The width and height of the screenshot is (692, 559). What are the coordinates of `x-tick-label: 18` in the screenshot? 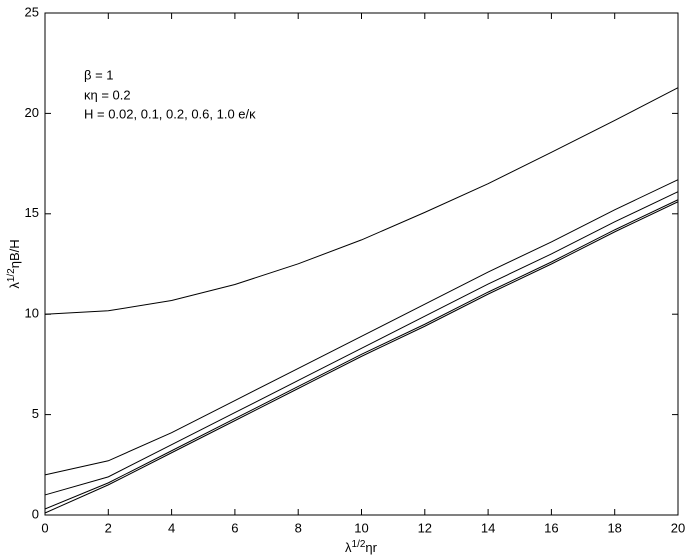 It's located at (614, 527).